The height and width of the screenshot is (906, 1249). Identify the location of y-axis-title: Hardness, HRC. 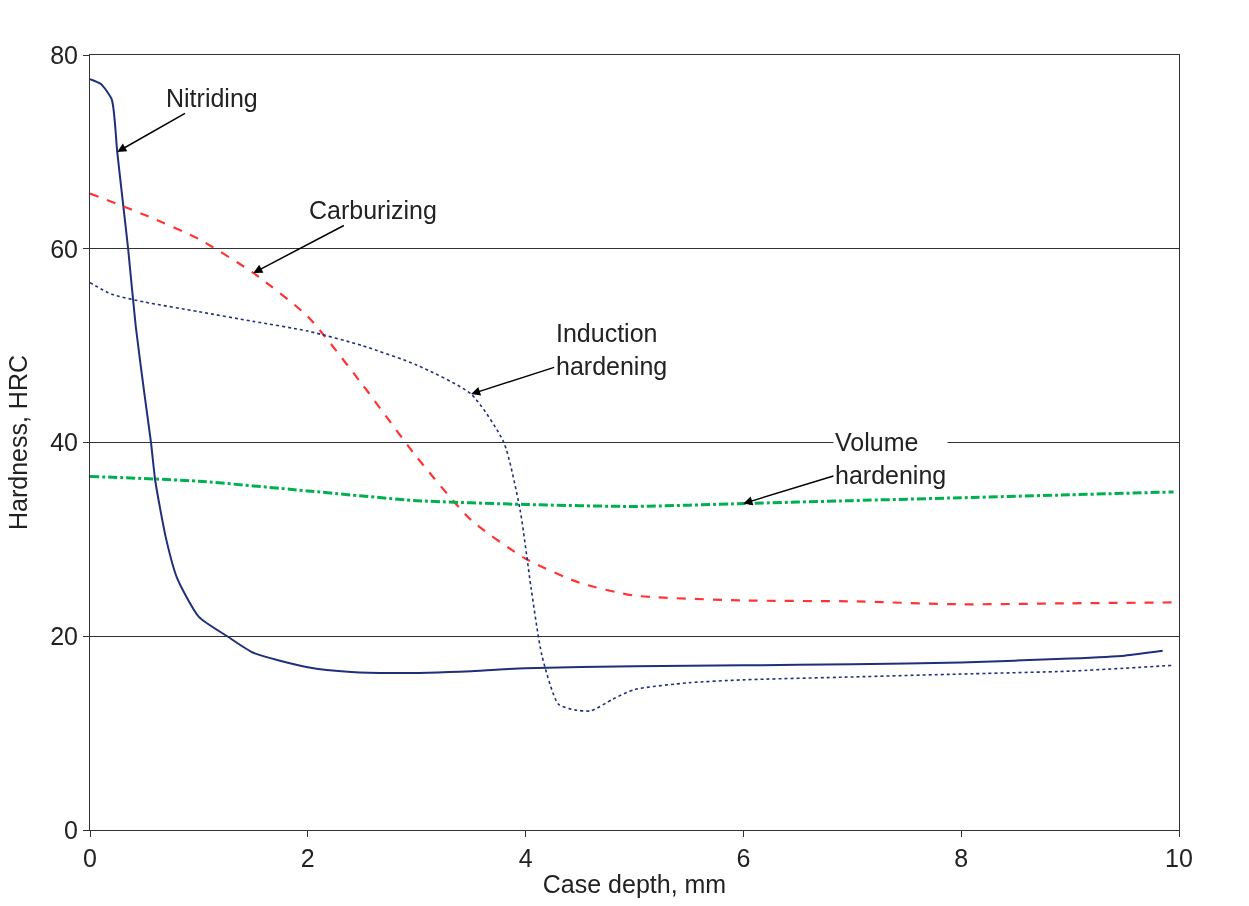
(17, 442).